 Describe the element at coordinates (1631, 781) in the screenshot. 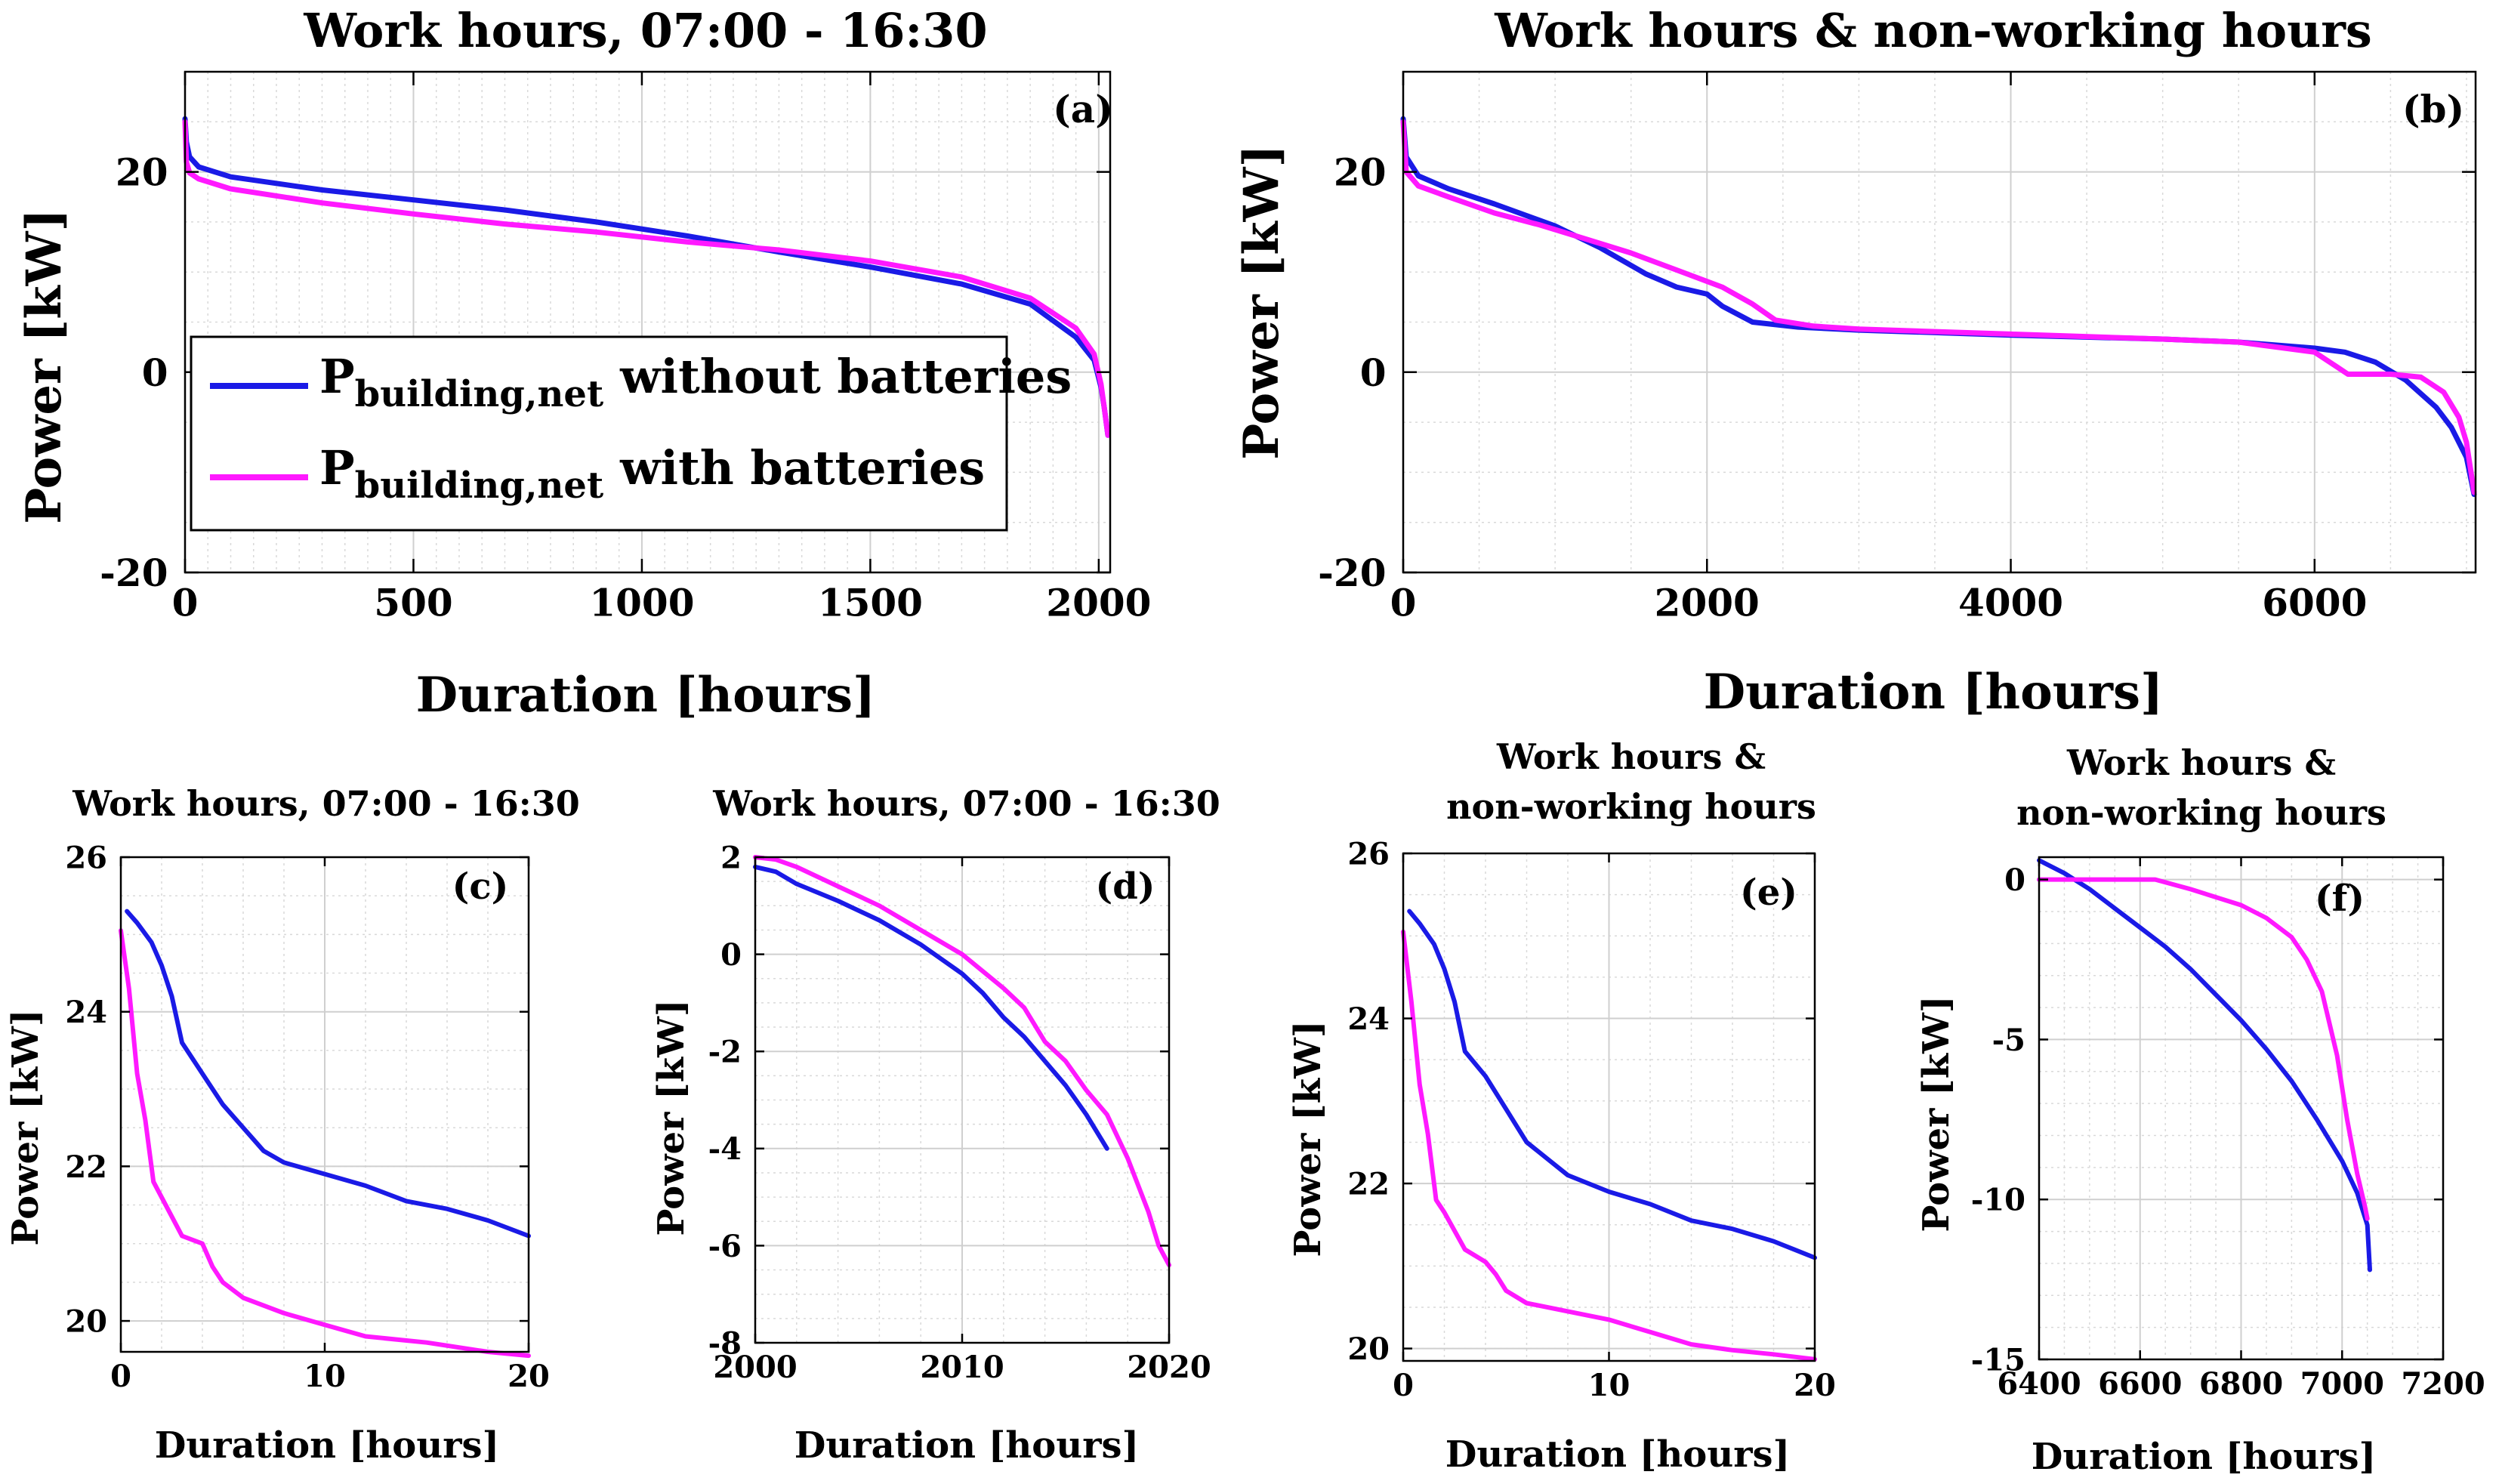

I see `panel-e-title: Work hours & non-working hours` at that location.